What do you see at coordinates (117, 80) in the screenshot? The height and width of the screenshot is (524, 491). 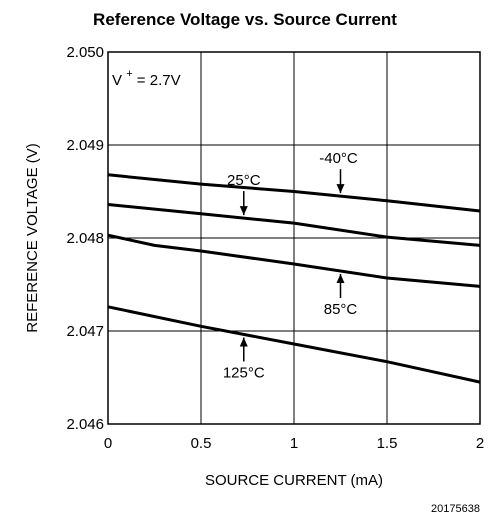 I see `condition-main: V` at bounding box center [117, 80].